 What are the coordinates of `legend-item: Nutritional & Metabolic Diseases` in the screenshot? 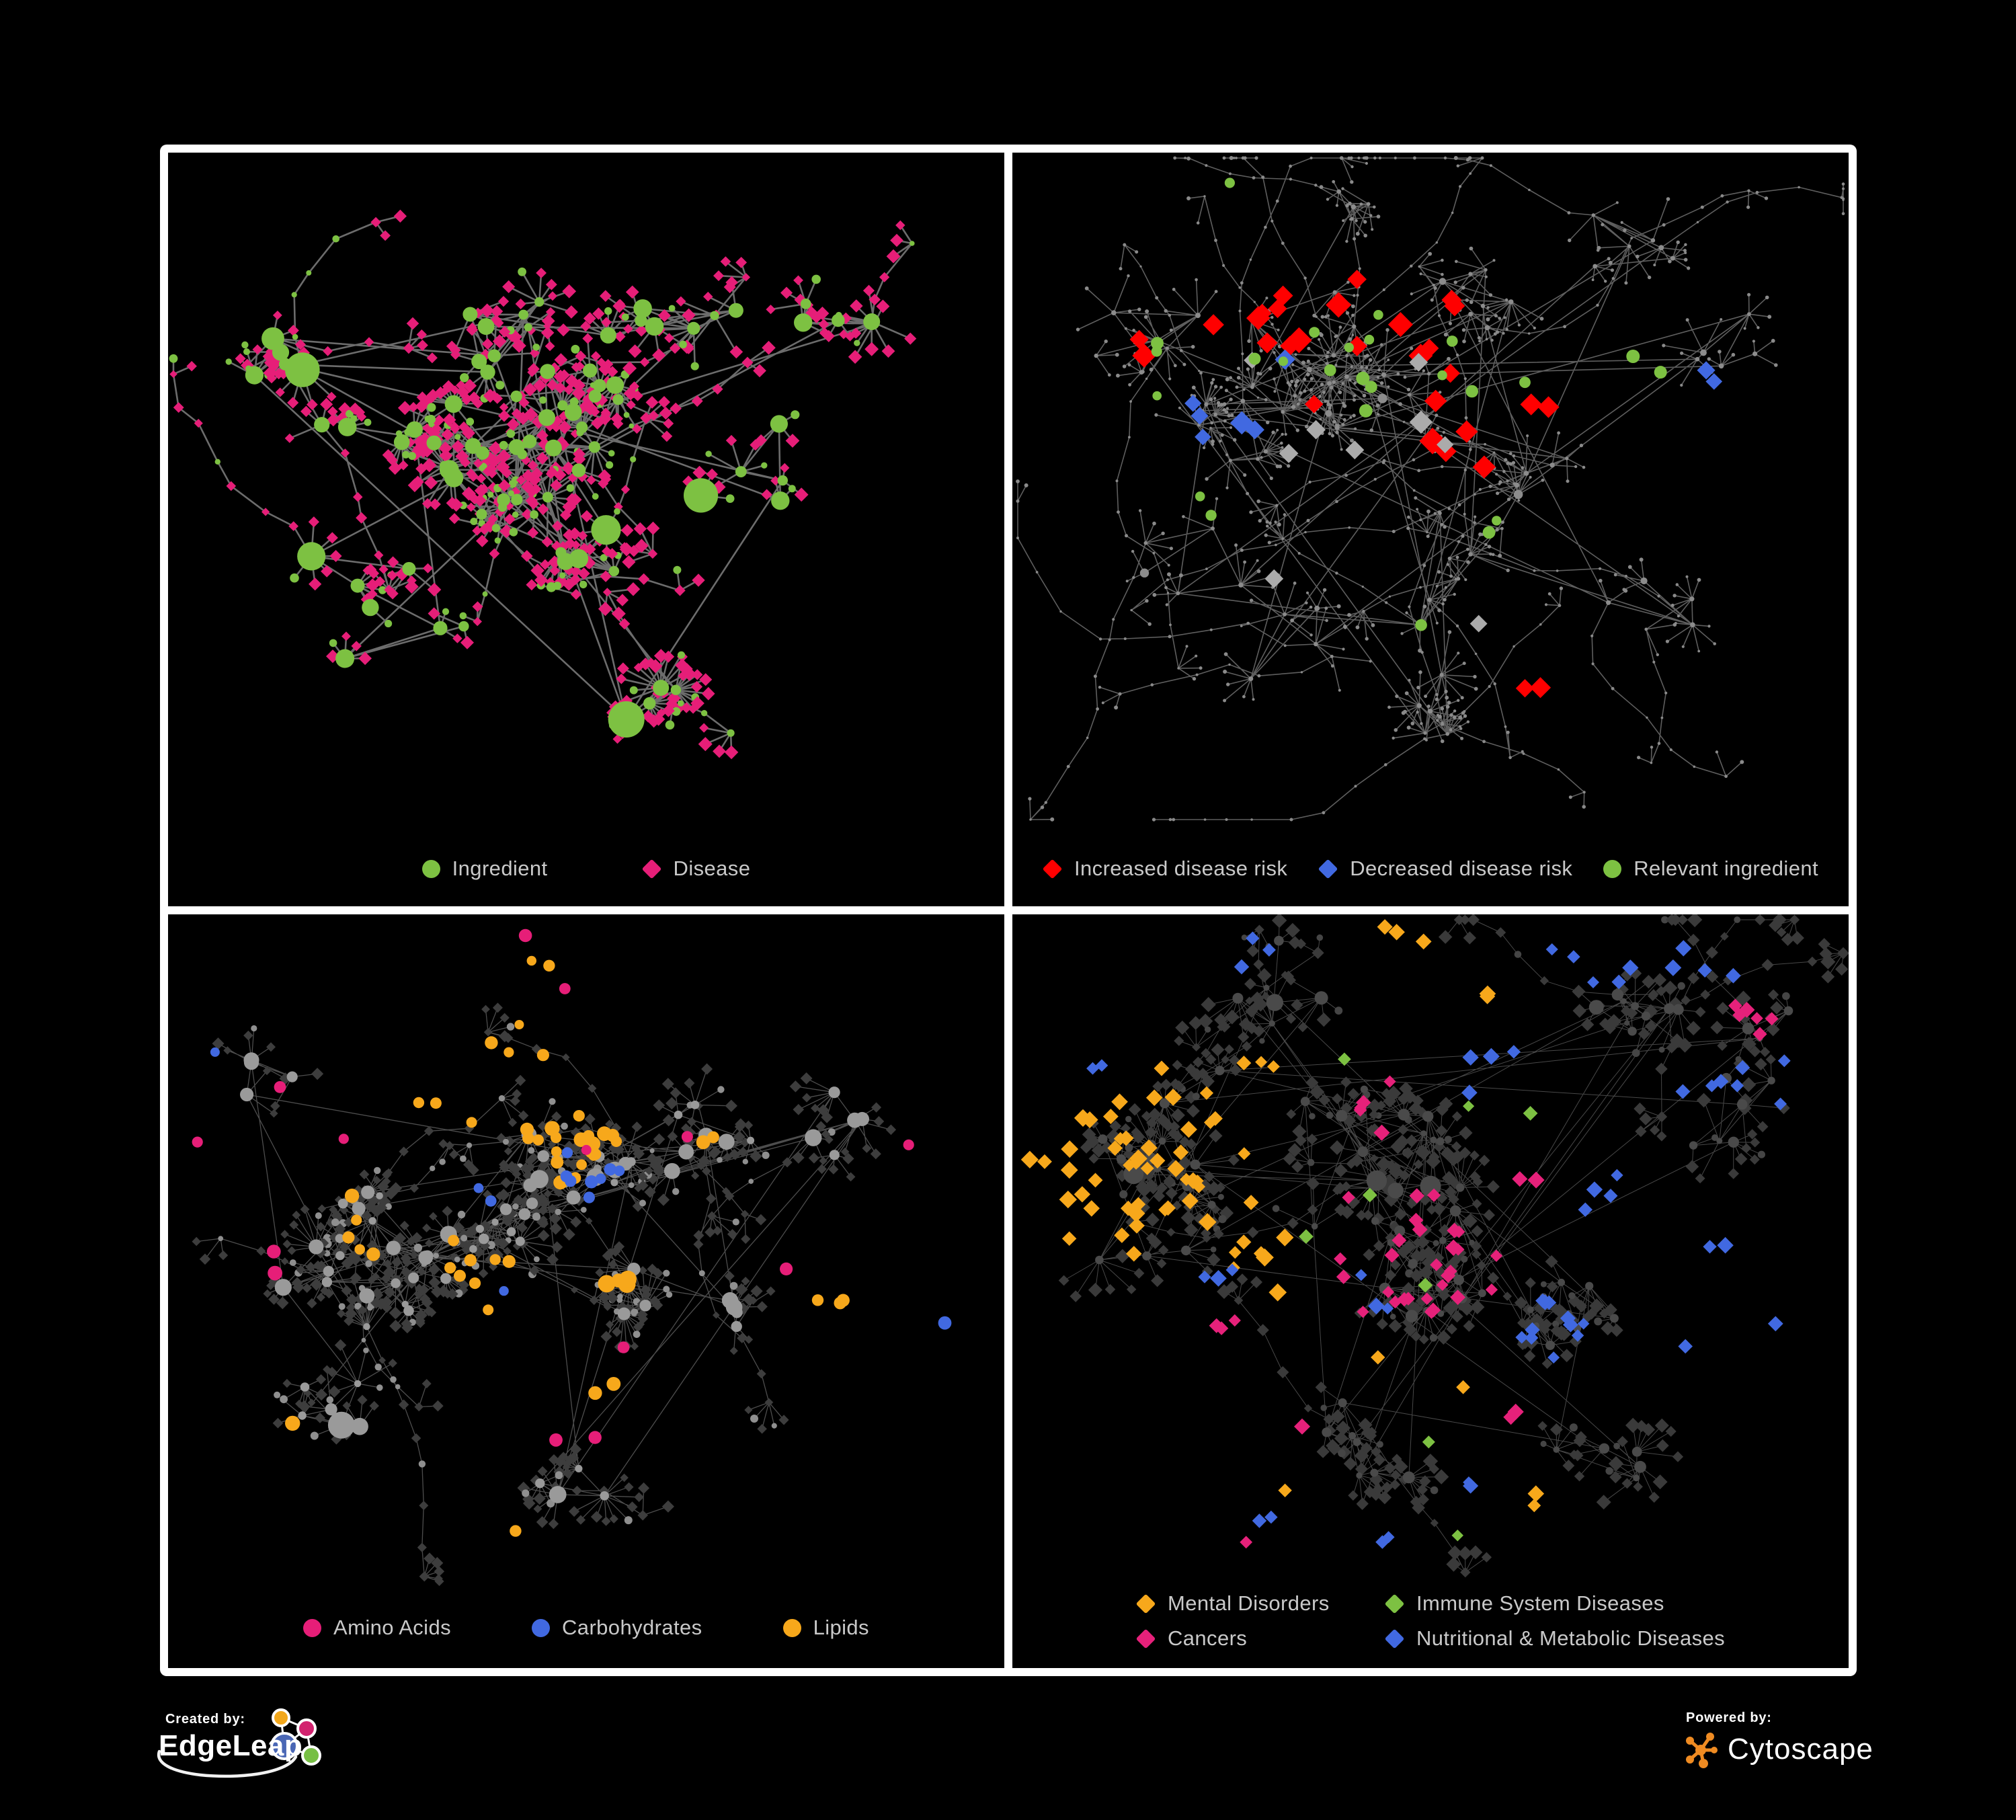 It's located at (1555, 1638).